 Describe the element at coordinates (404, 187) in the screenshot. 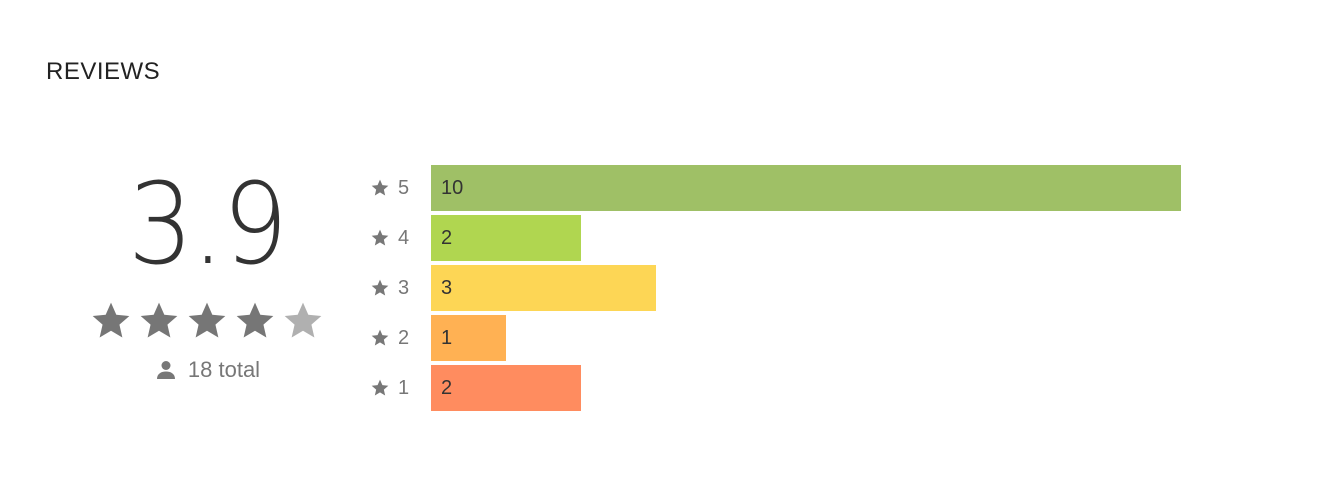

I see `star-level-label: 5` at that location.